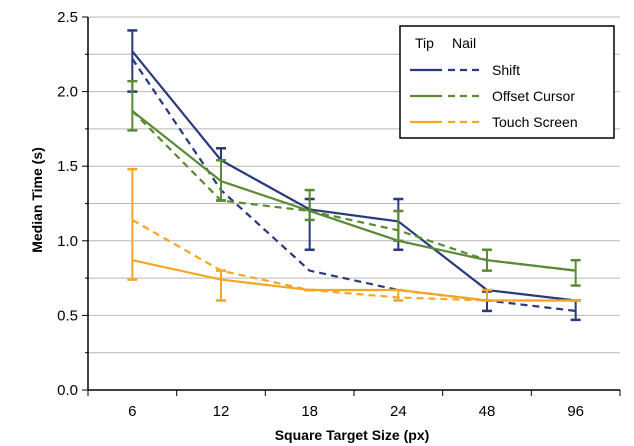  I want to click on x-tick-label: 24, so click(398, 411).